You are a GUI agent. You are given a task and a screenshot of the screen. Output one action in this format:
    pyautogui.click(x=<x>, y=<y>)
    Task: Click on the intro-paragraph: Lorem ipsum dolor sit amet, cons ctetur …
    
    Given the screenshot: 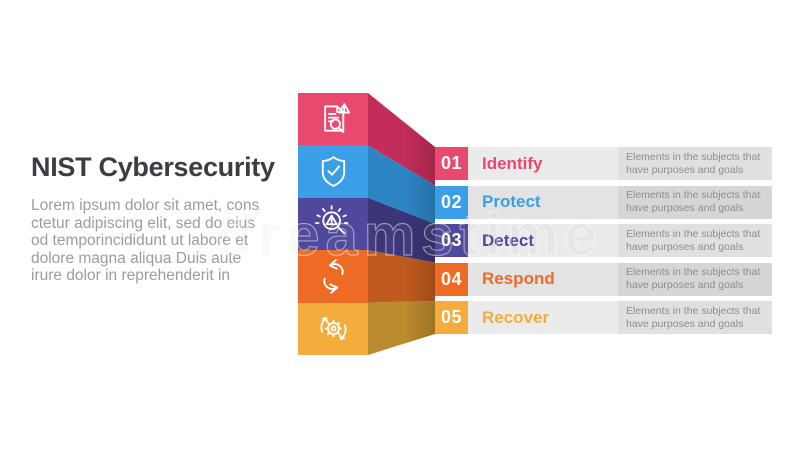 What is the action you would take?
    pyautogui.click(x=145, y=241)
    